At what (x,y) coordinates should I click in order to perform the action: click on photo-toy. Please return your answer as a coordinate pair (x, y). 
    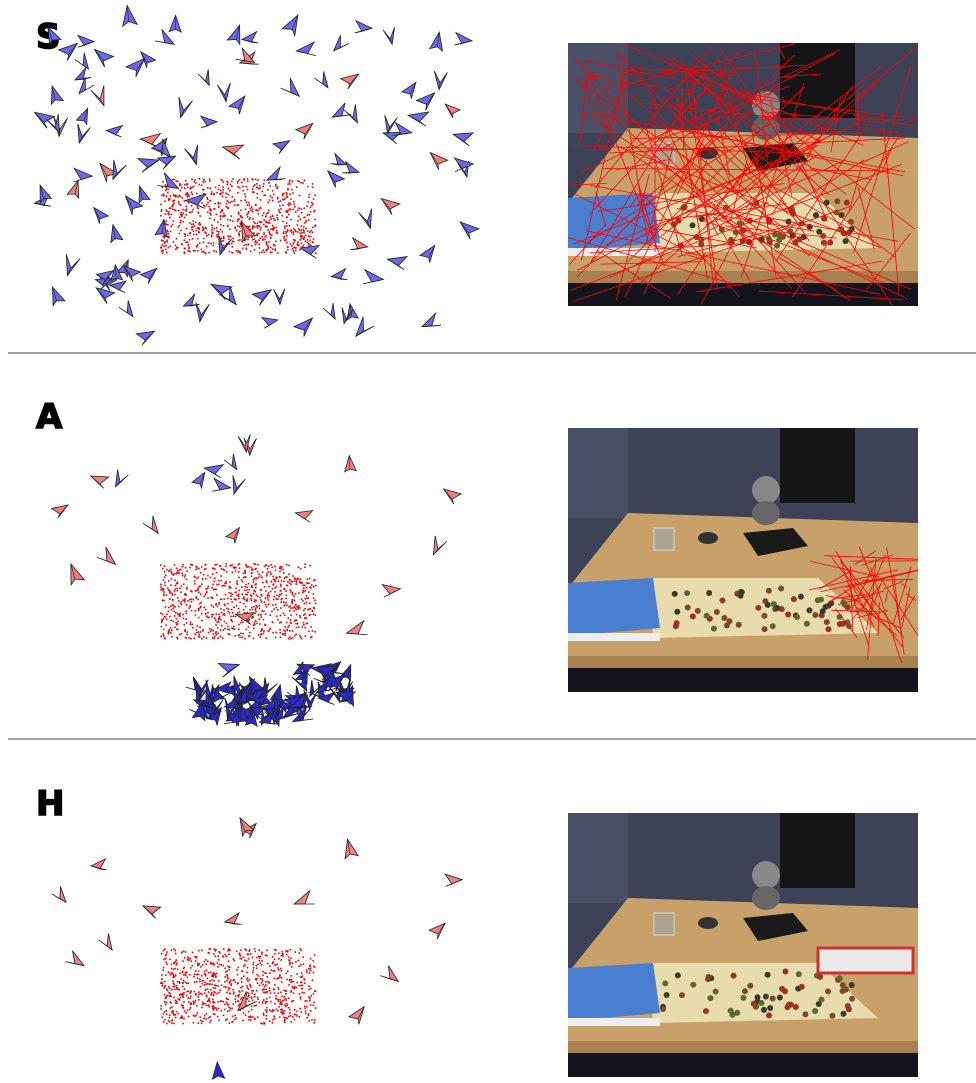
    Looking at the image, I should click on (766, 875).